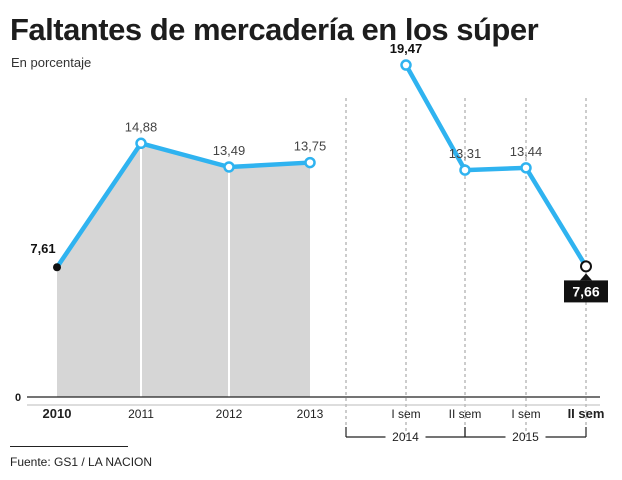 The image size is (622, 480). What do you see at coordinates (310, 414) in the screenshot?
I see `x-tick-label: 2013` at bounding box center [310, 414].